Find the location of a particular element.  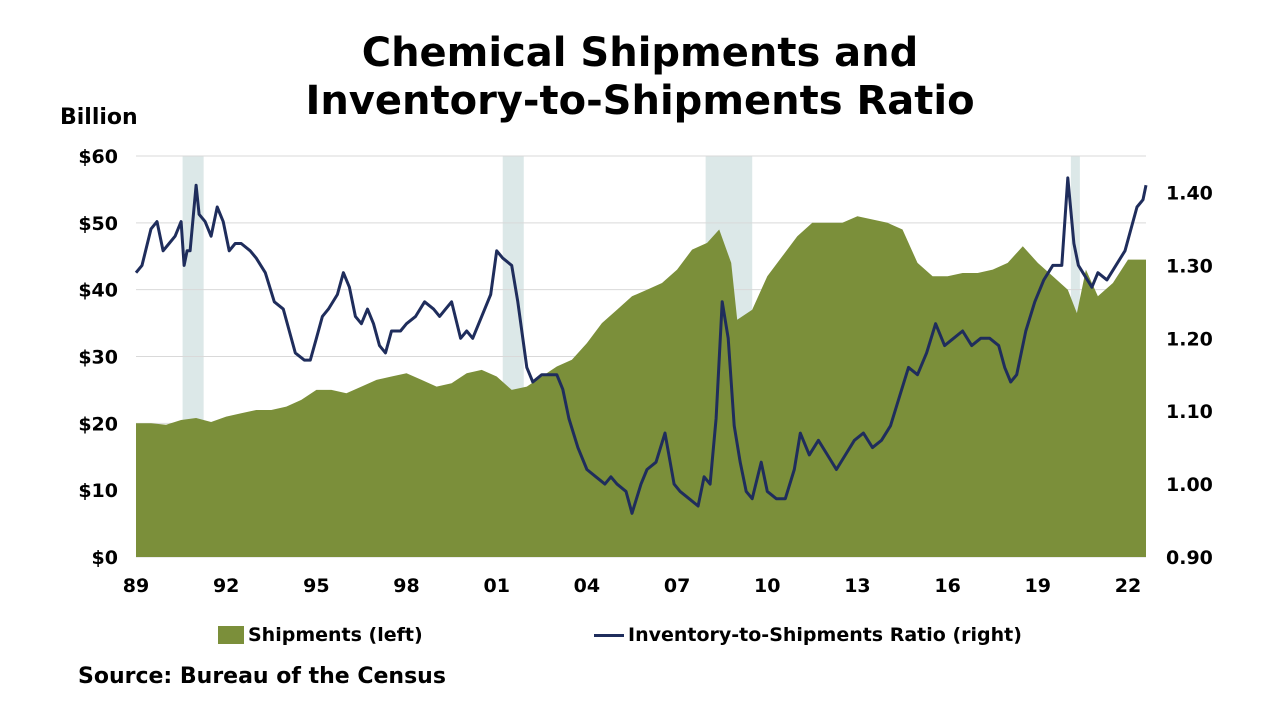

right-tick-label: 1.40 is located at coordinates (1189, 193).